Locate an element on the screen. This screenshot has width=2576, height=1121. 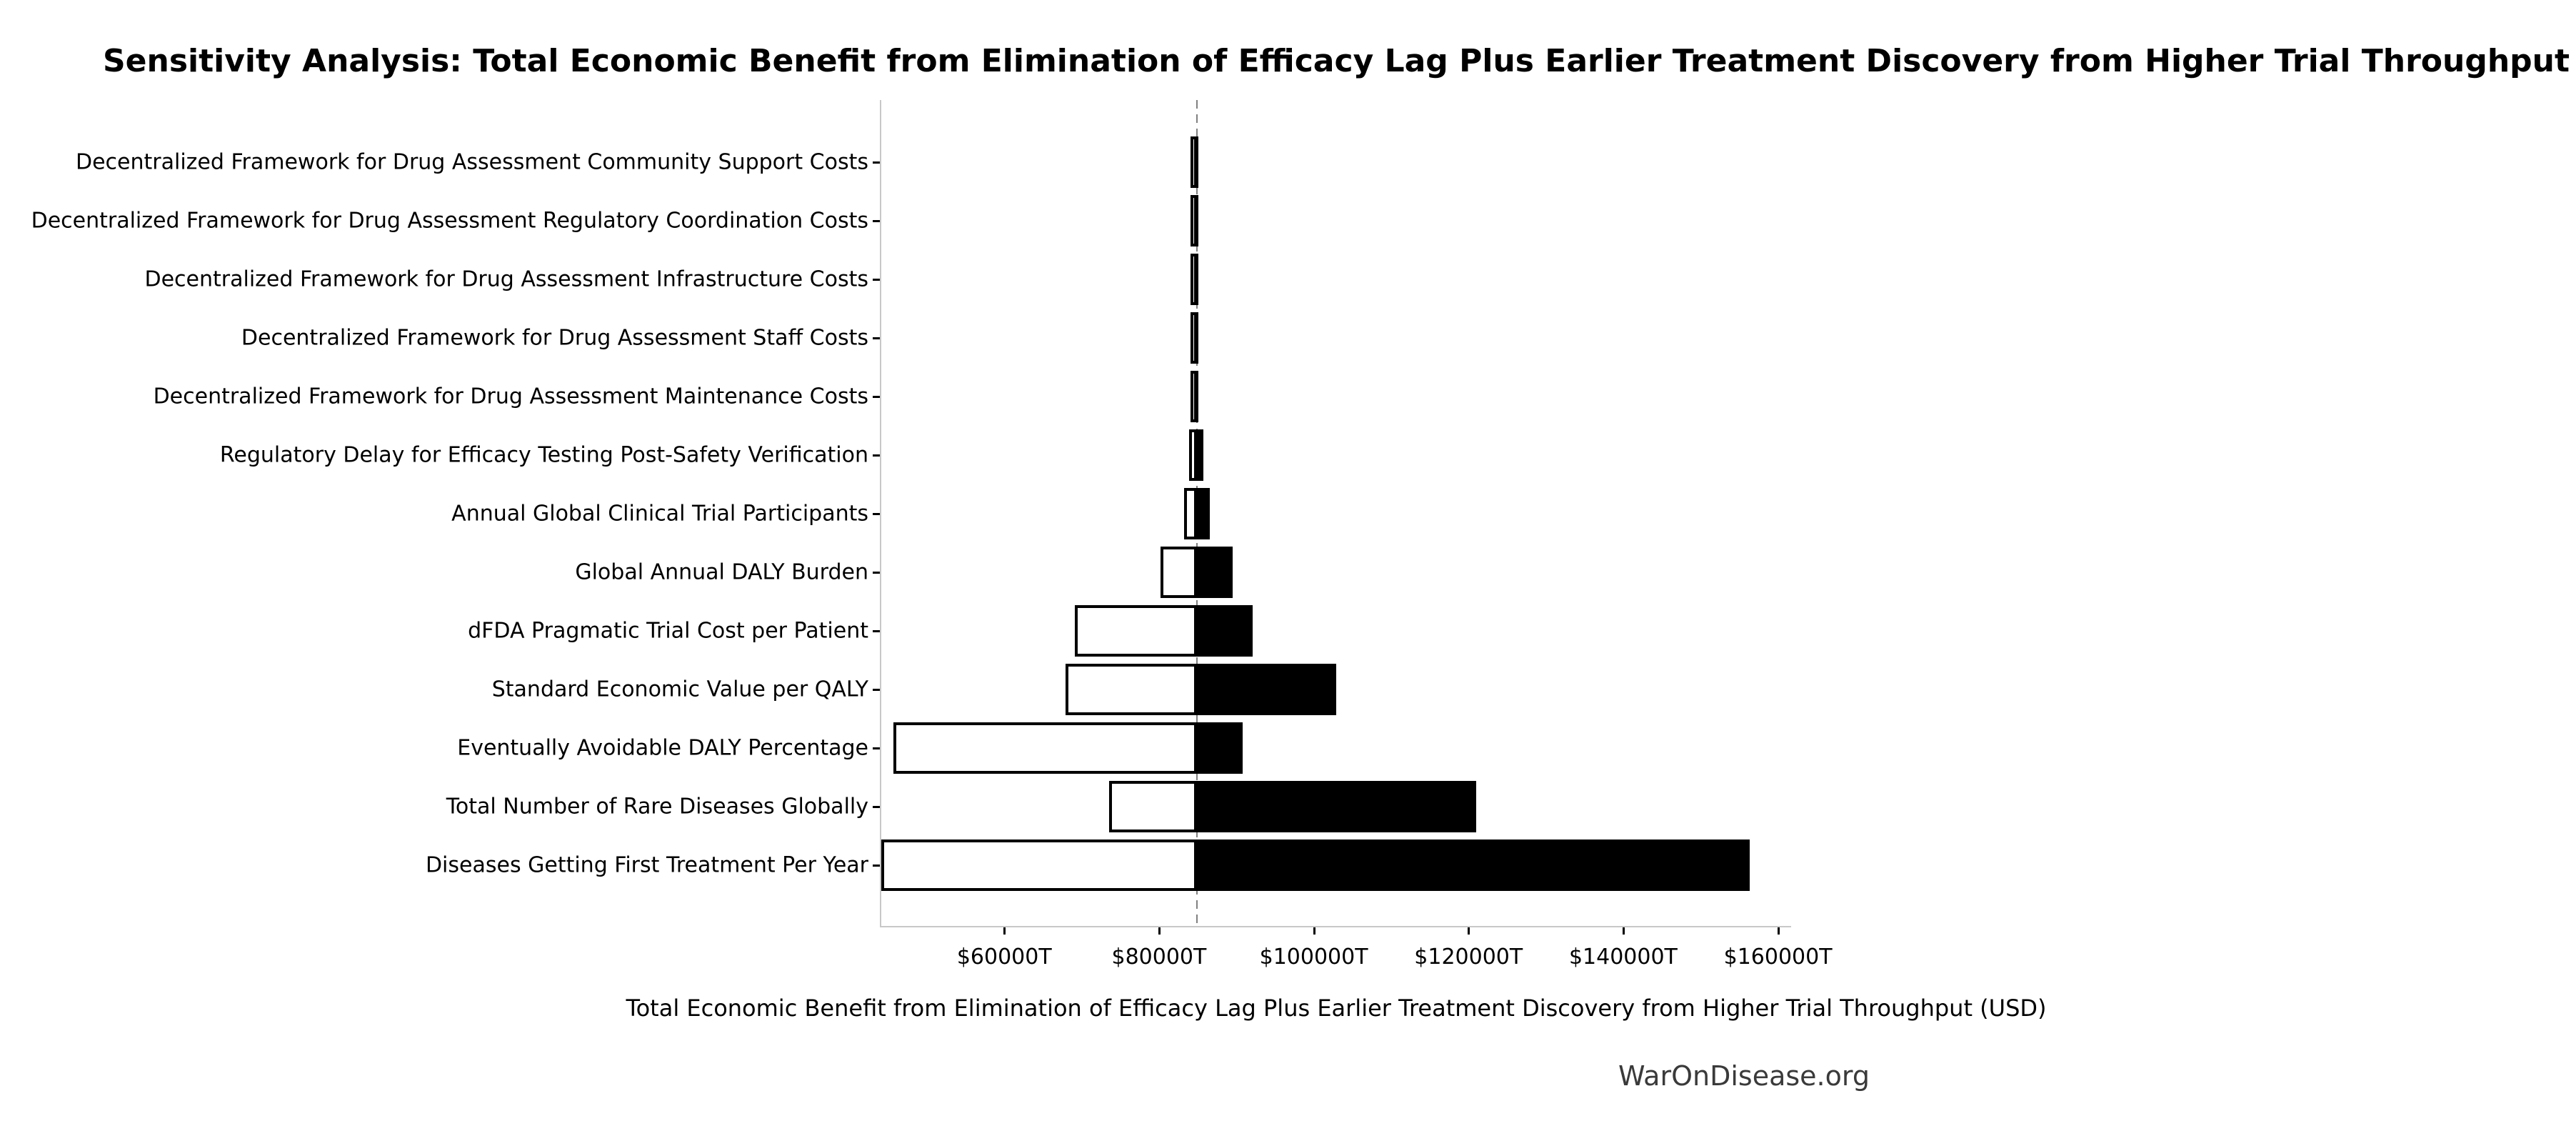
y-axis-category-label: Eventually Avoidable DALY Percentage is located at coordinates (662, 748).